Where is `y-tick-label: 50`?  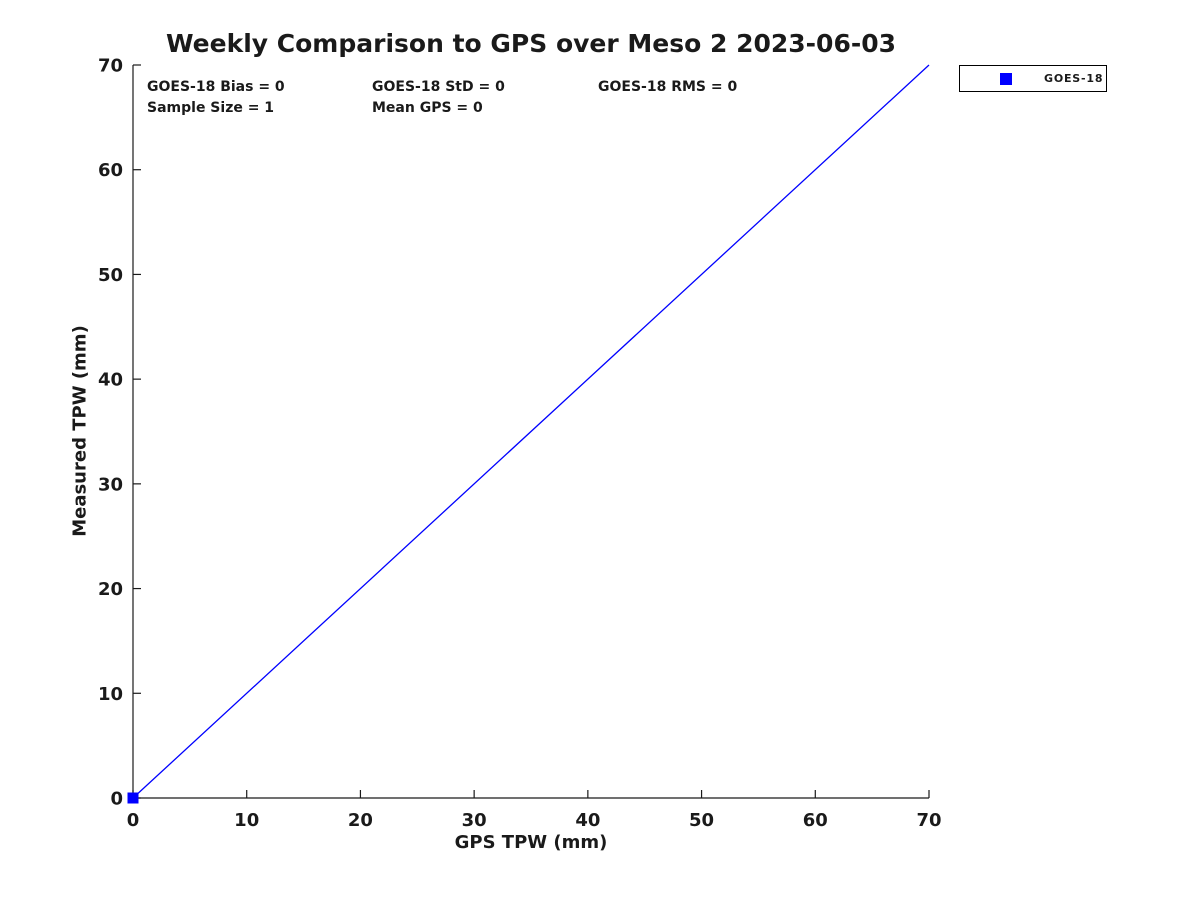
y-tick-label: 50 is located at coordinates (110, 275).